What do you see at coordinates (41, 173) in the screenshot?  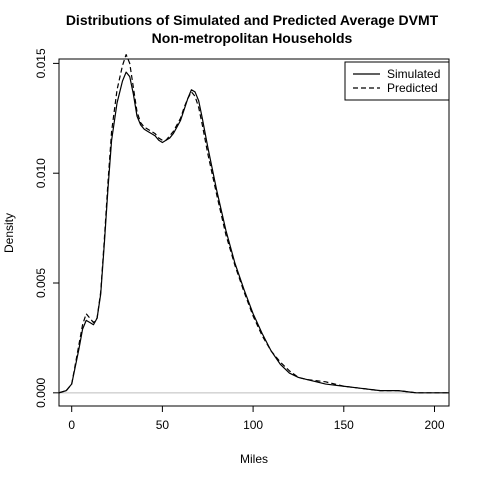 I see `y-tick-label: 0.010` at bounding box center [41, 173].